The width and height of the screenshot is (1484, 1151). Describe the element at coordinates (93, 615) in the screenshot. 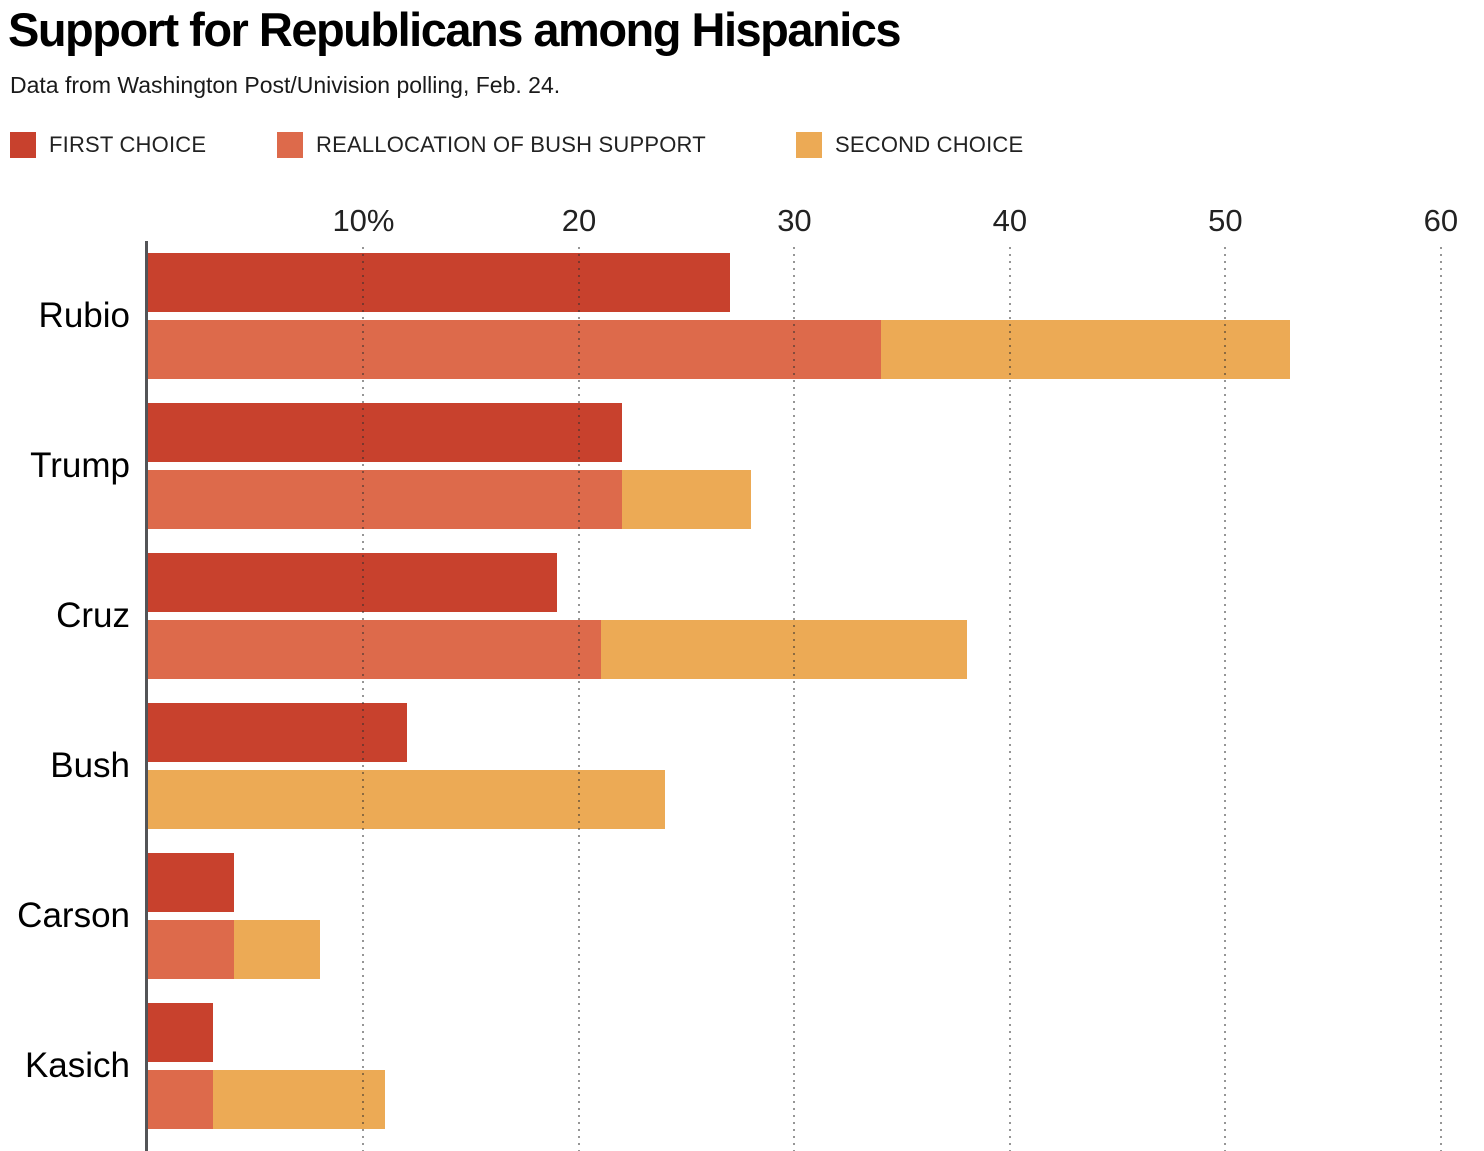

I see `category-label-cruz: Cruz` at that location.